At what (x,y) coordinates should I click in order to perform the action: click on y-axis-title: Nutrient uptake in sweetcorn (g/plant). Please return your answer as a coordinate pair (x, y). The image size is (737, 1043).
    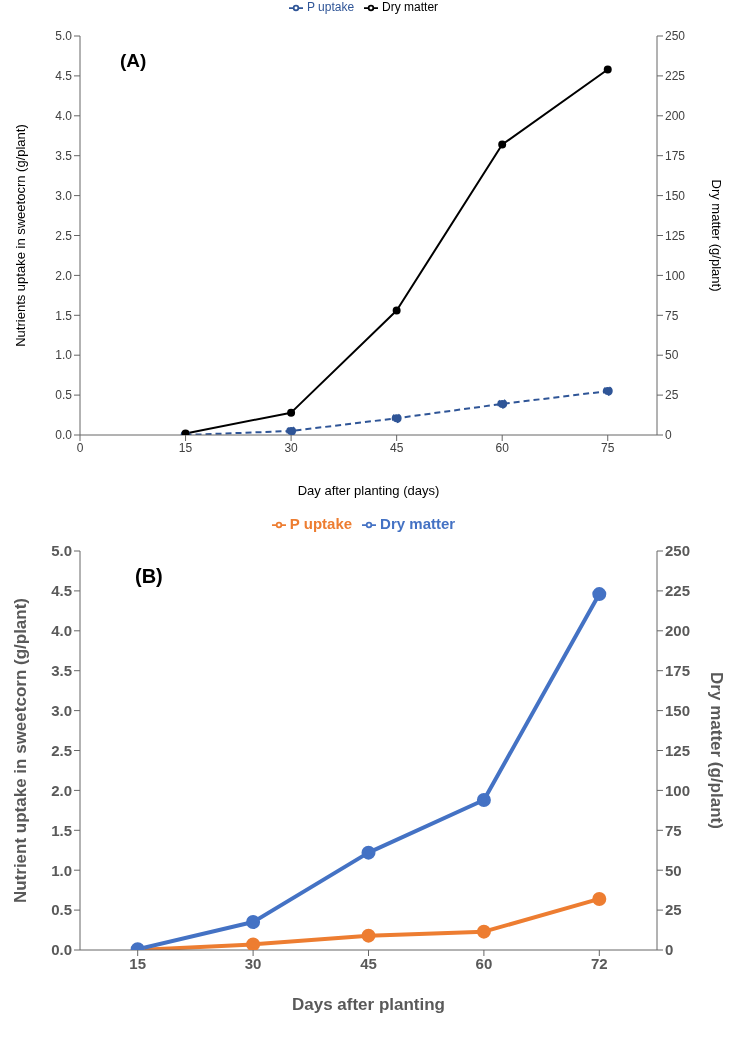
    Looking at the image, I should click on (21, 750).